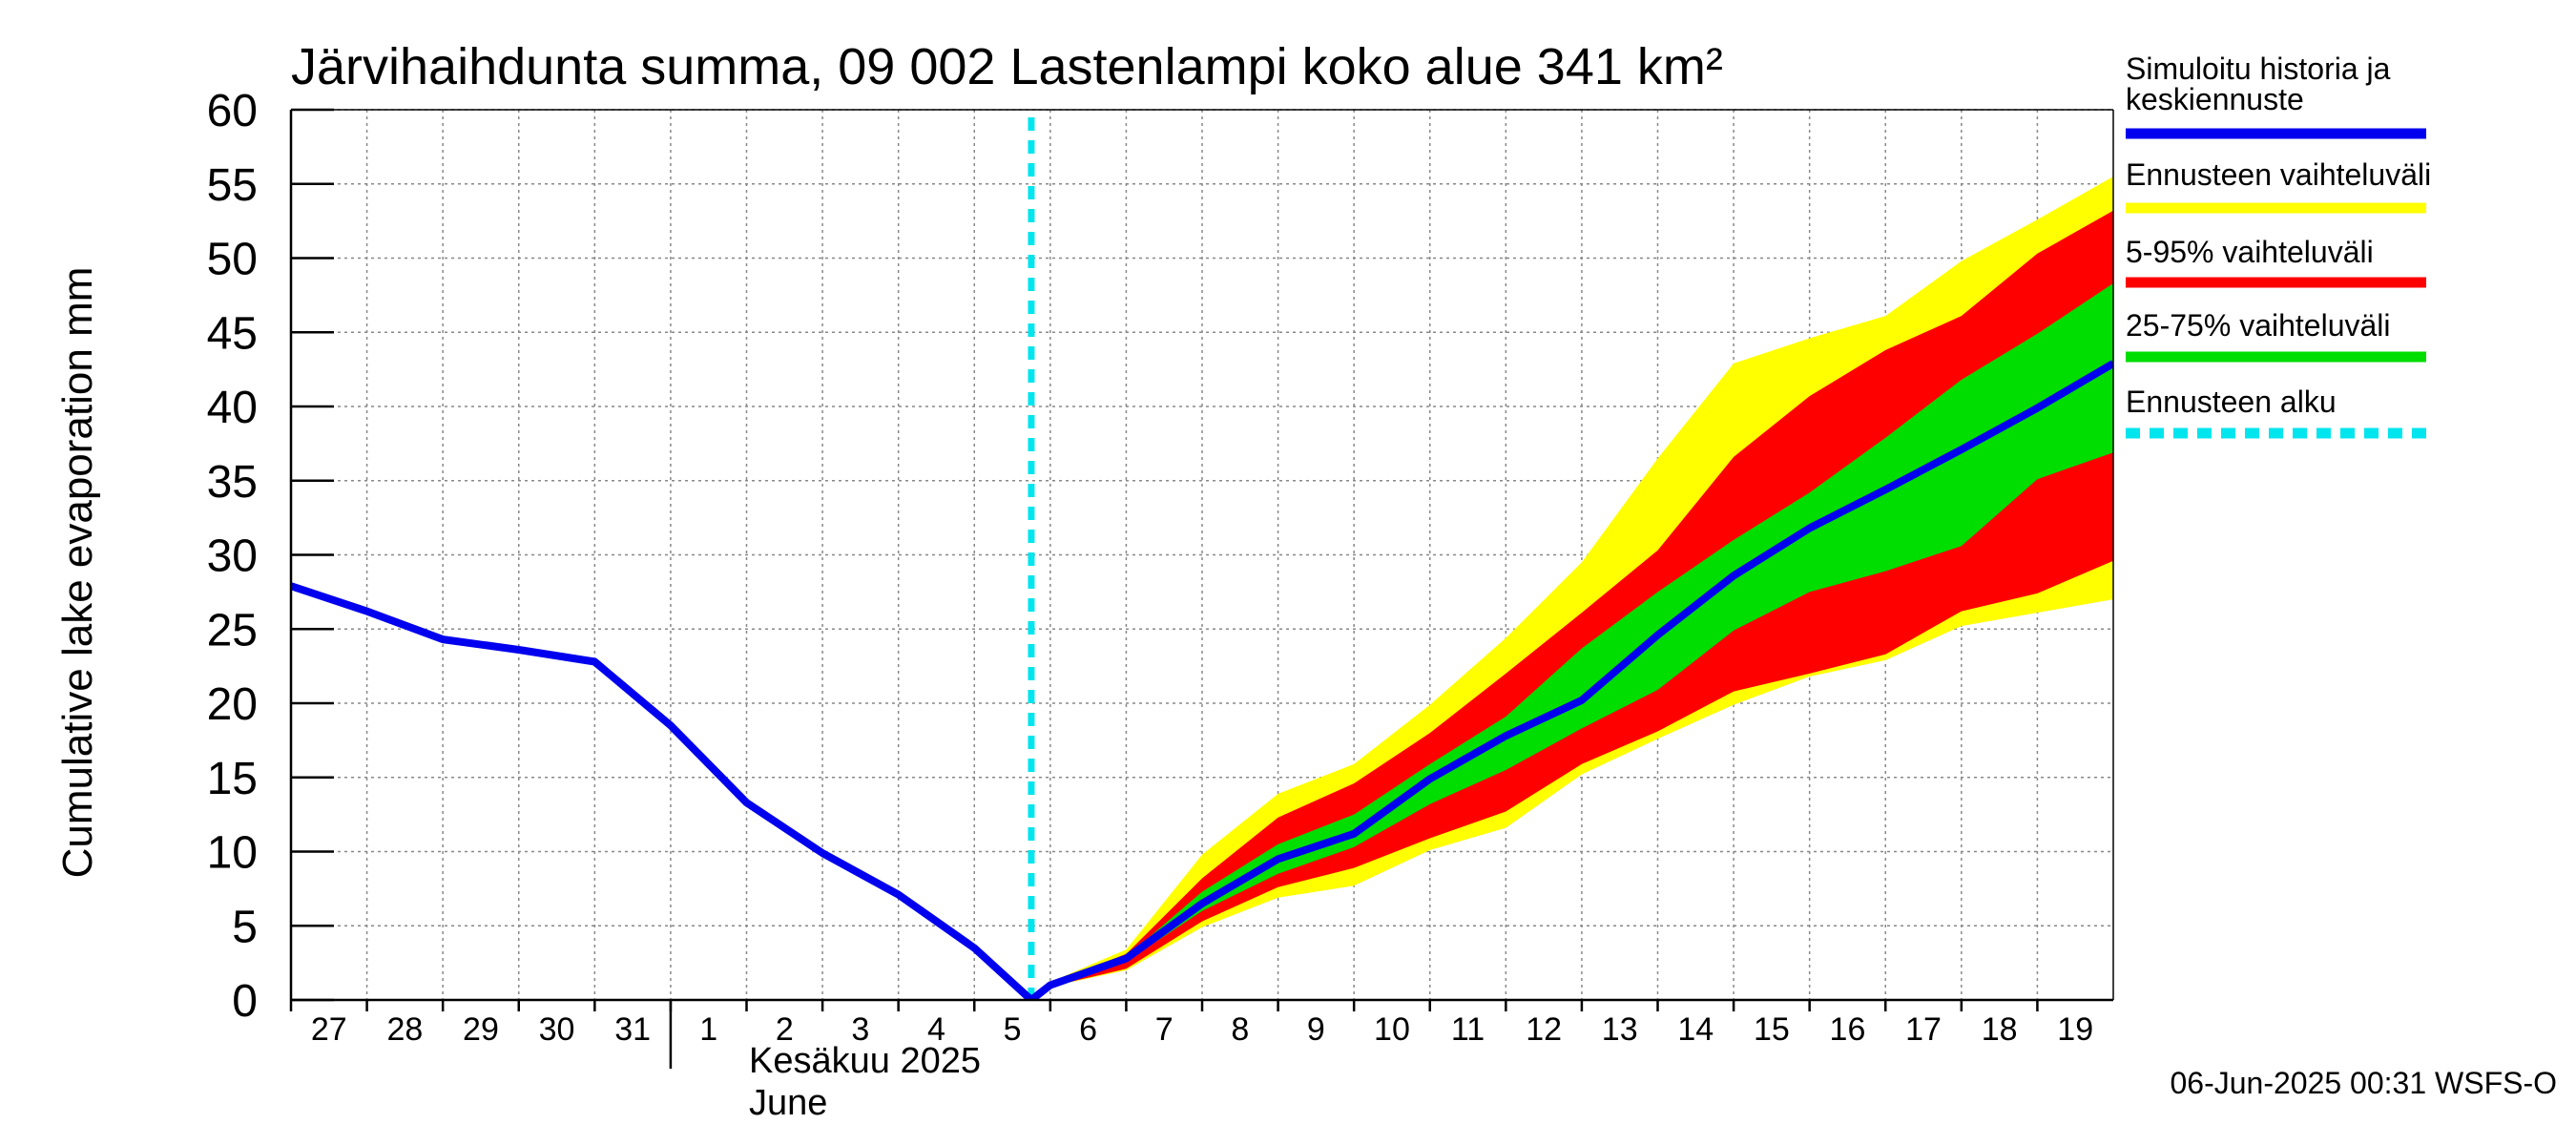 The image size is (2576, 1145). Describe the element at coordinates (232, 630) in the screenshot. I see `y-tick-label: 25` at that location.